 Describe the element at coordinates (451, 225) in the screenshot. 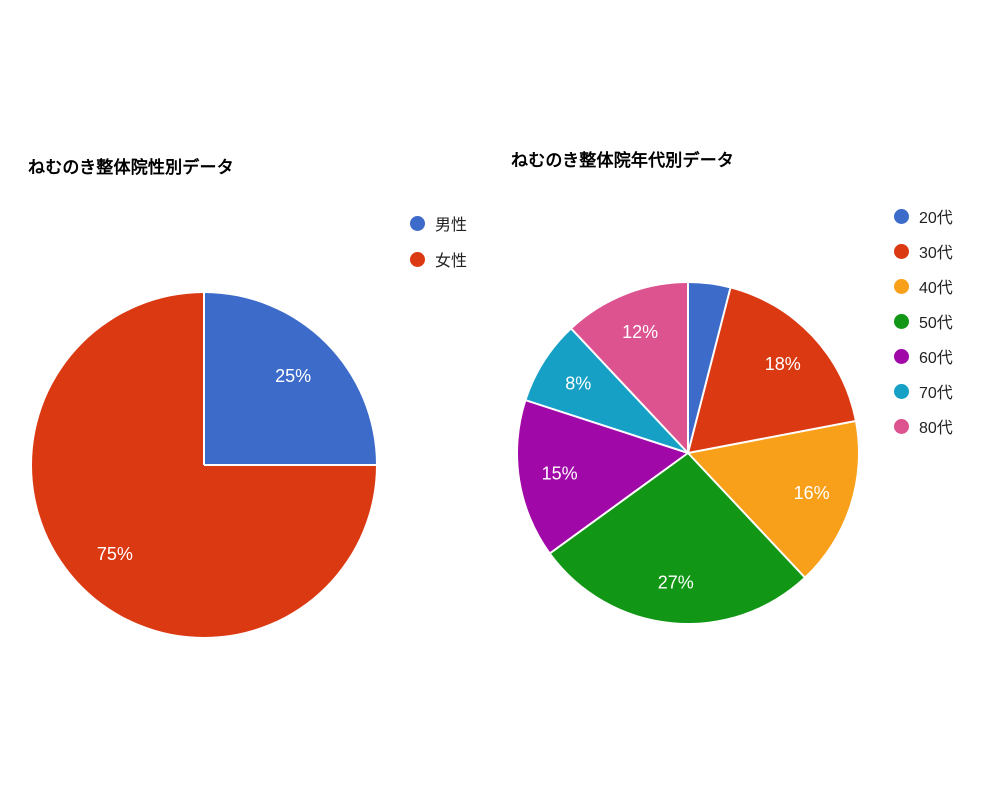

I see `legend-label: 男性` at that location.